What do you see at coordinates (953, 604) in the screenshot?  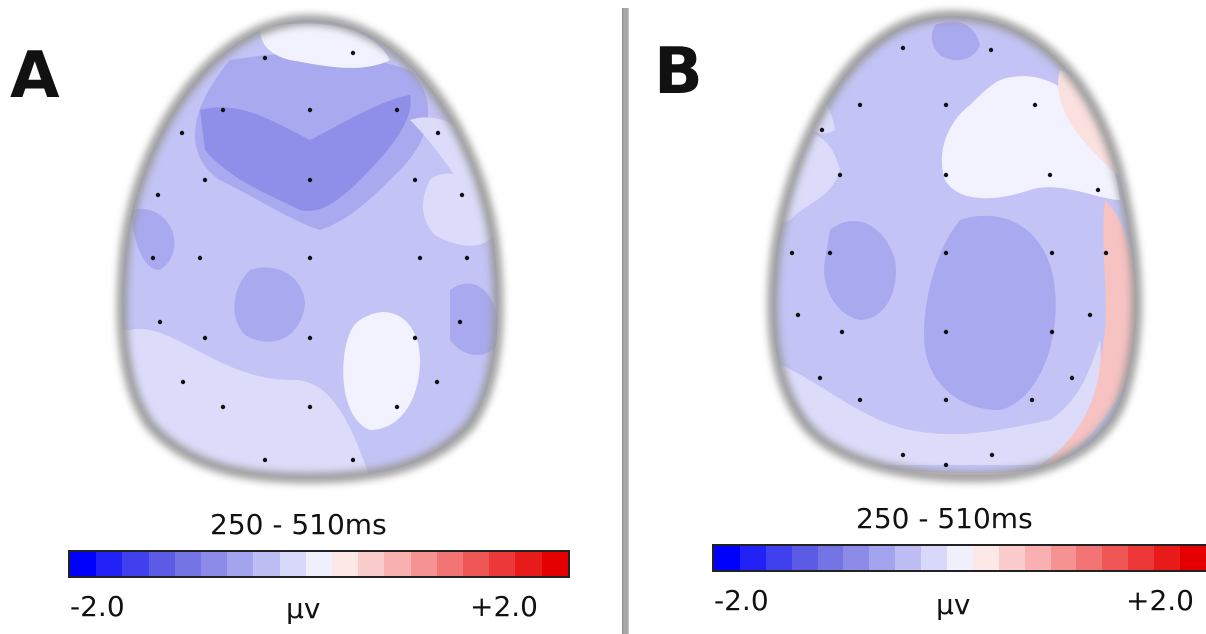 I see `scale-unit-label: μv` at bounding box center [953, 604].